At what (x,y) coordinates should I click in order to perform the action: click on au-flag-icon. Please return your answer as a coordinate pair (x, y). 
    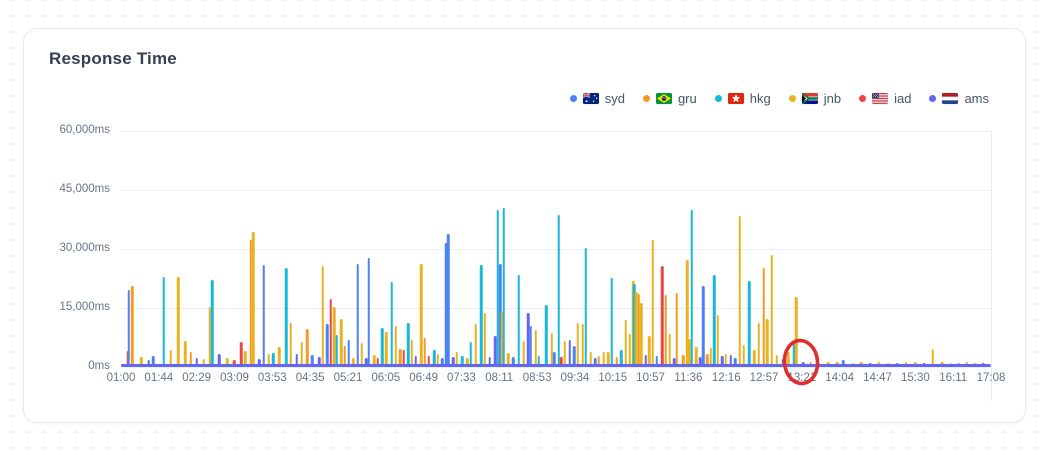
    Looking at the image, I should click on (590, 98).